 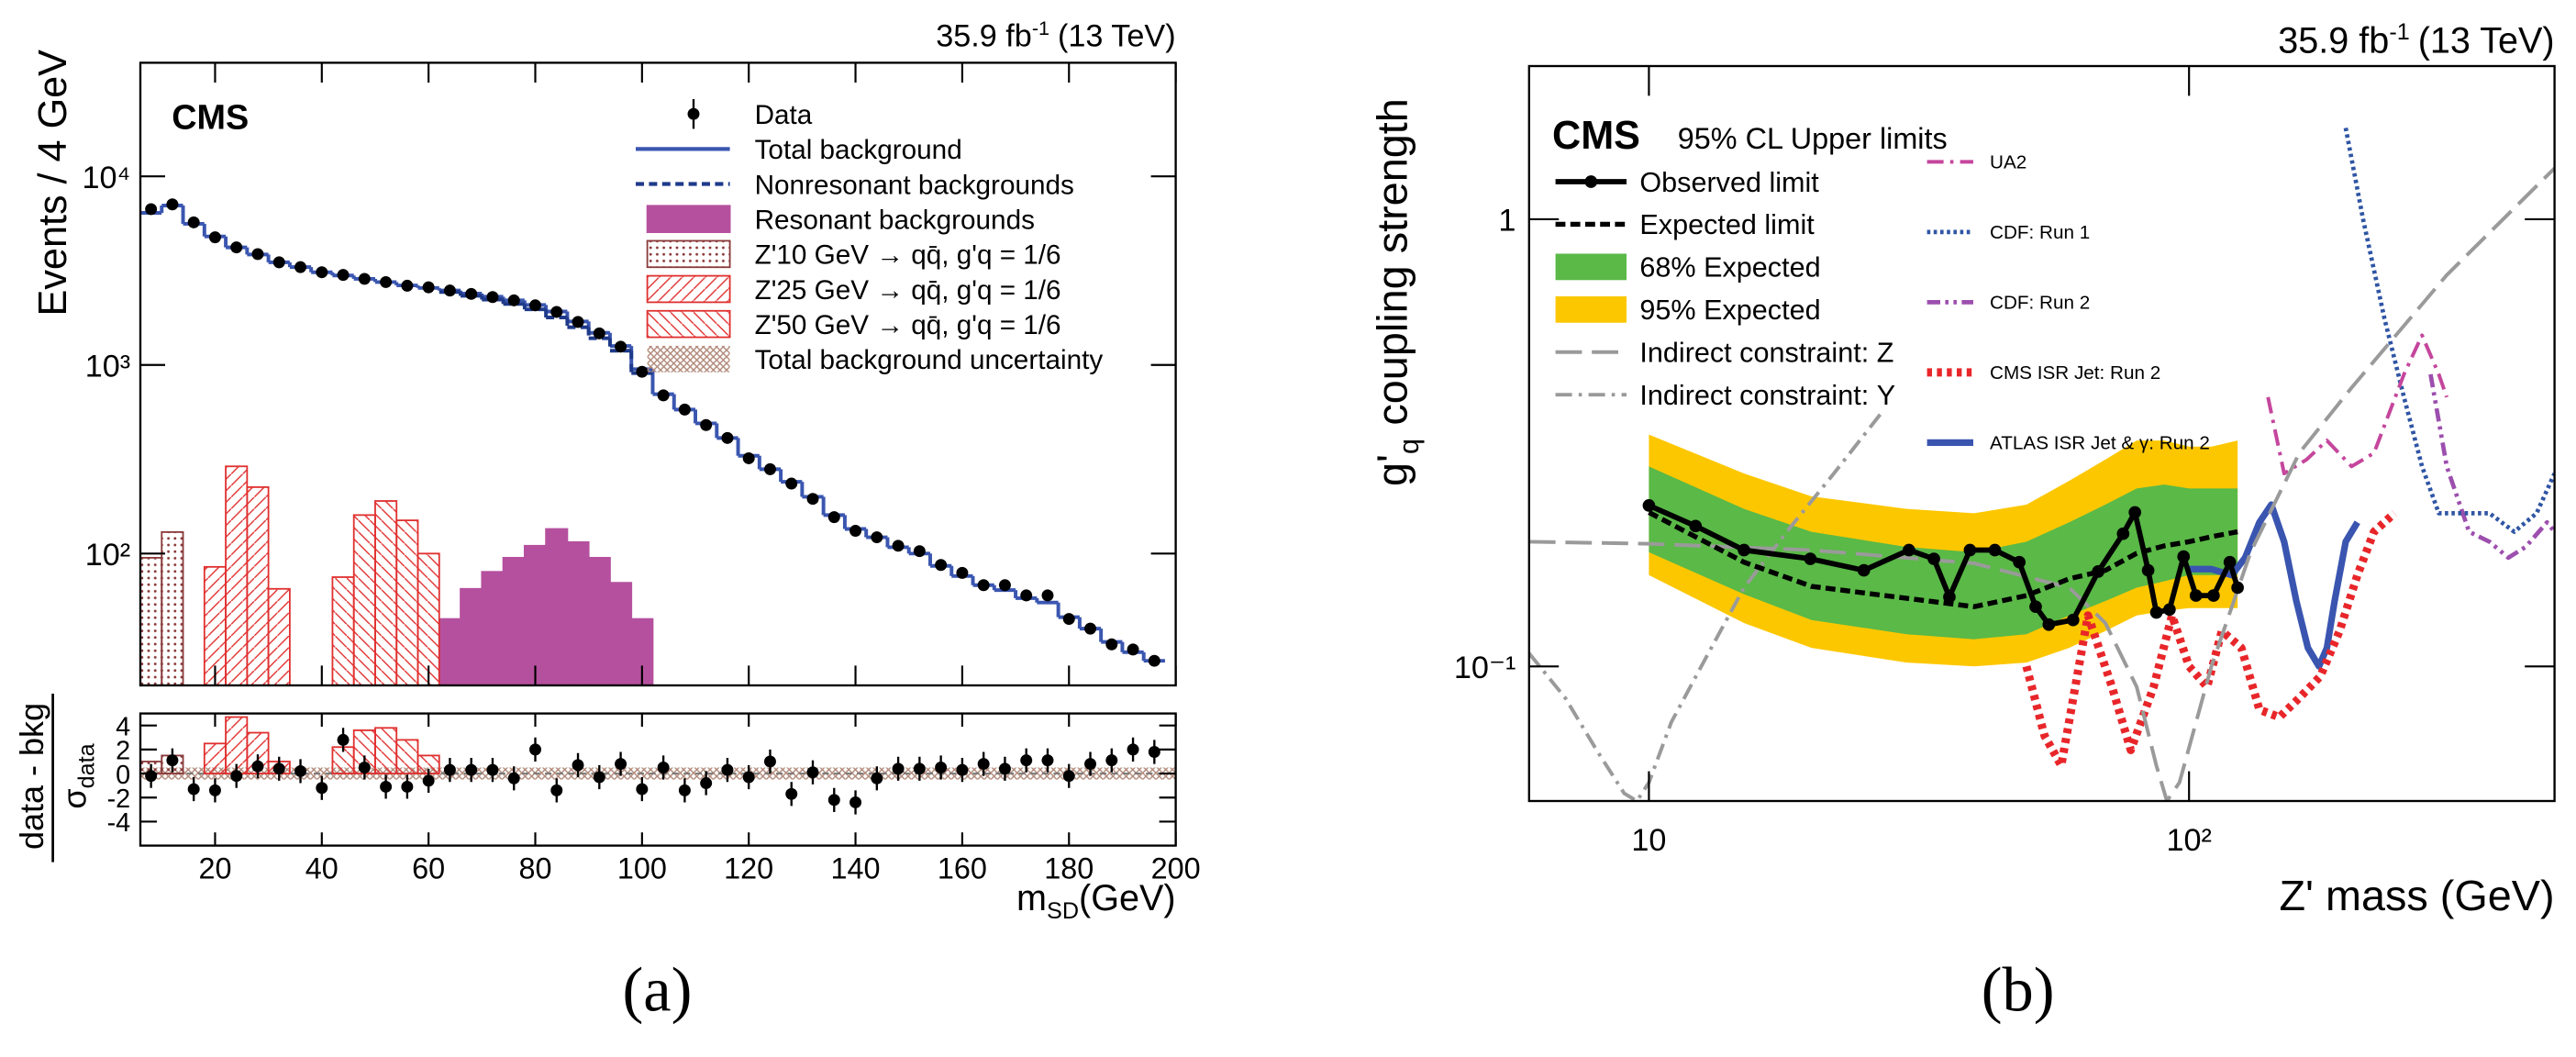 What do you see at coordinates (2486, 41) in the screenshot?
I see `lumi-rest: (13 TeV)` at bounding box center [2486, 41].